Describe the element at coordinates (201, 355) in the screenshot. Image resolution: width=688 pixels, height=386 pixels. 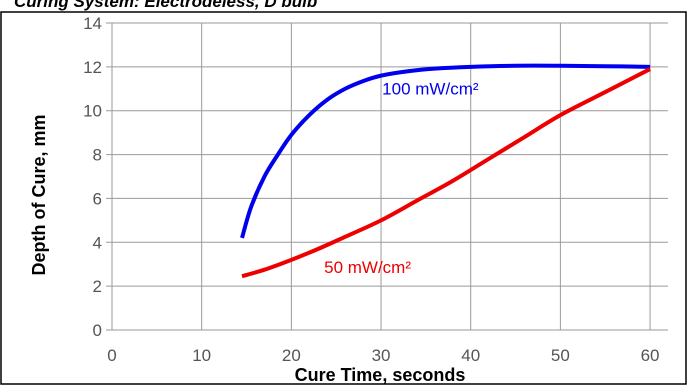
I see `x-tick-label: 10` at that location.